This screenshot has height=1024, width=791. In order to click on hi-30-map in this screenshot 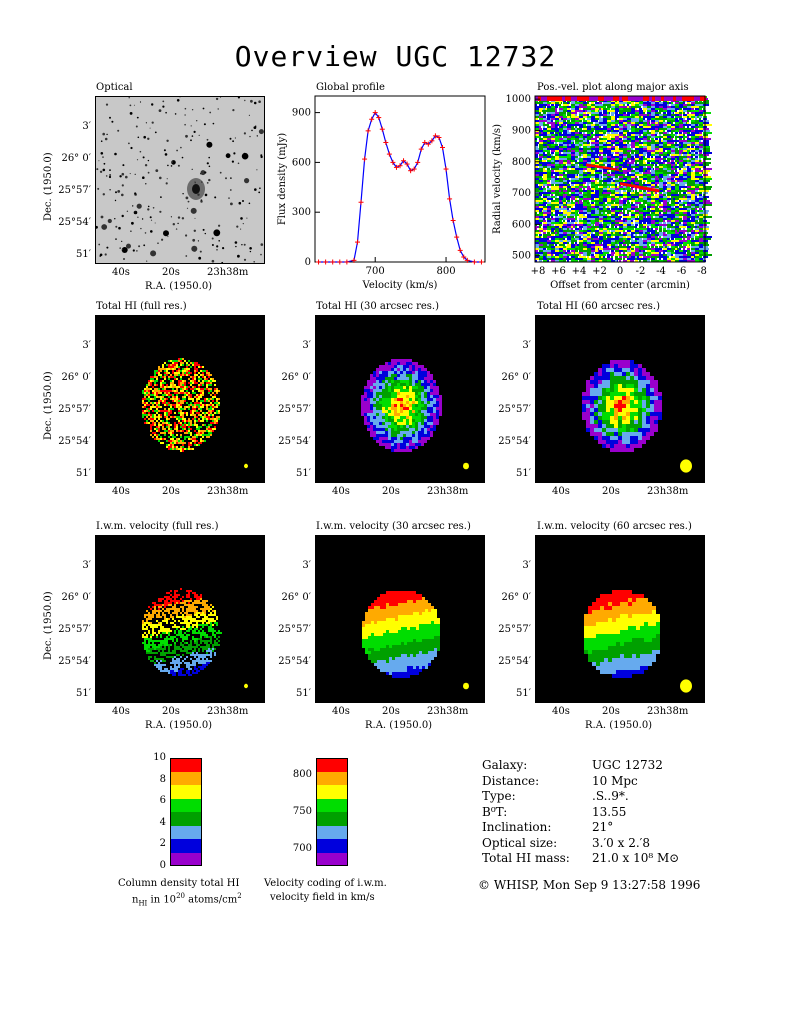, I will do `click(400, 399)`.